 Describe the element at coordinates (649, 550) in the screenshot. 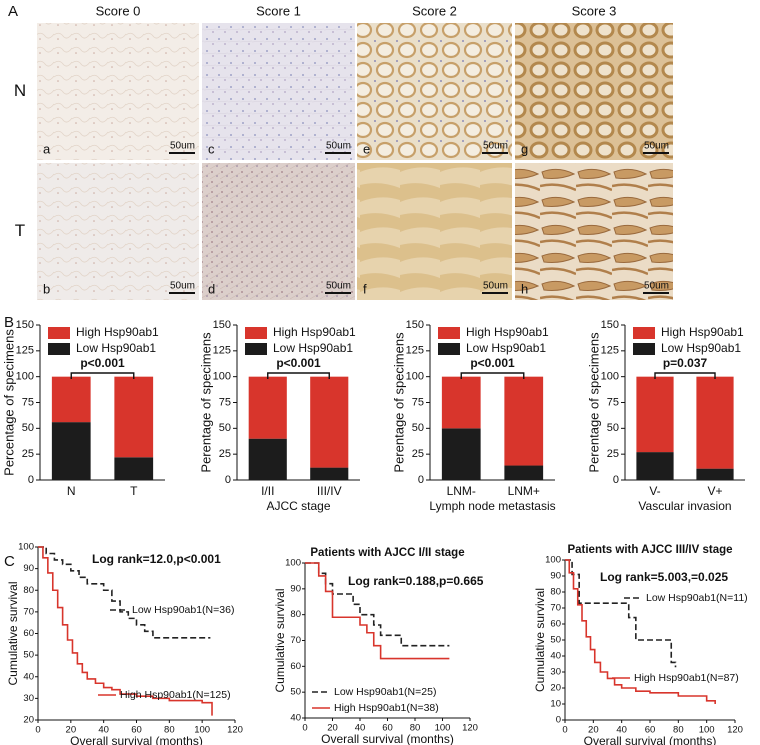

I see `chart-title: Patients with AJCC III/IV stage` at that location.